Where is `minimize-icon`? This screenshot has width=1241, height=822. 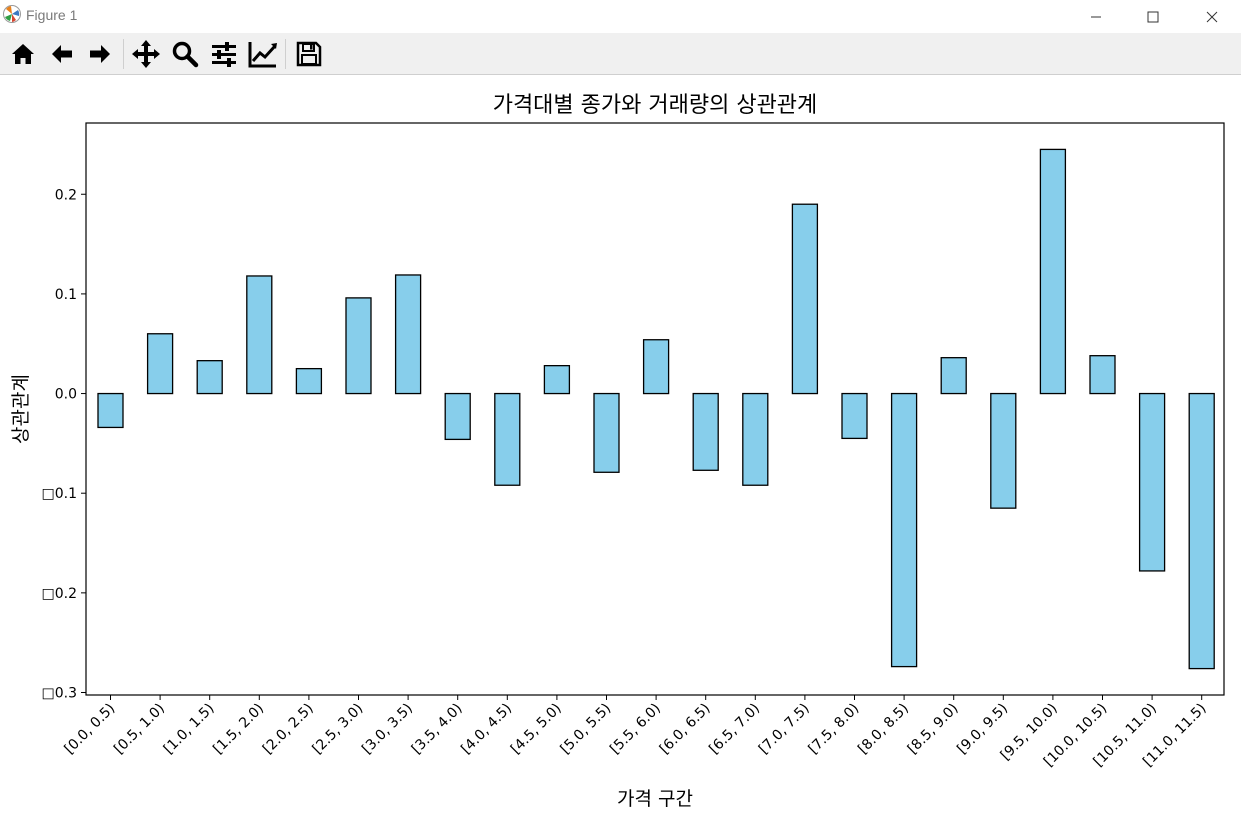
minimize-icon is located at coordinates (1096, 16).